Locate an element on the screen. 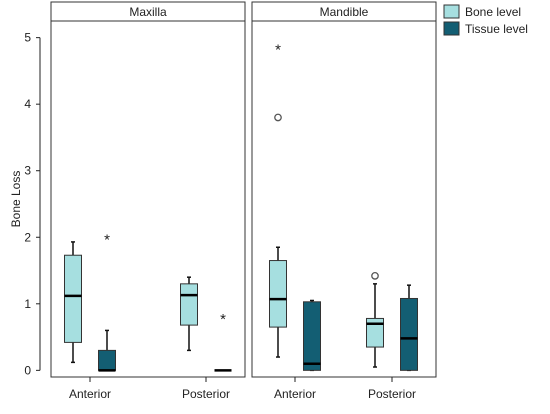 The width and height of the screenshot is (550, 414). y-tick-label: 2 is located at coordinates (27, 237).